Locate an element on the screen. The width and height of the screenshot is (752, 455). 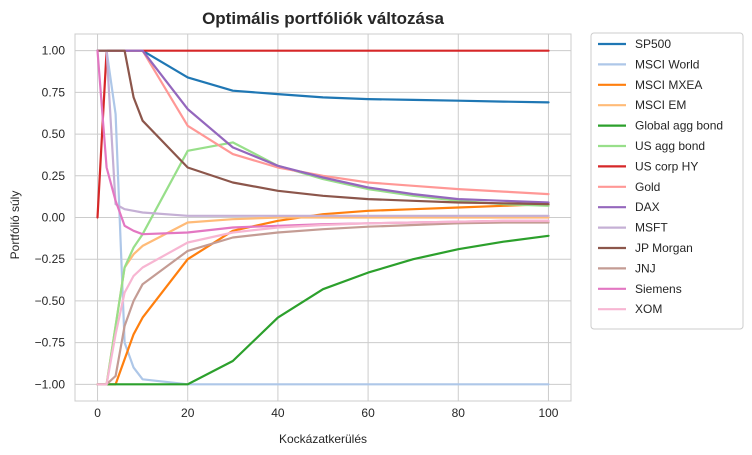
y-tick-label: −1.00 is located at coordinates (50, 384).